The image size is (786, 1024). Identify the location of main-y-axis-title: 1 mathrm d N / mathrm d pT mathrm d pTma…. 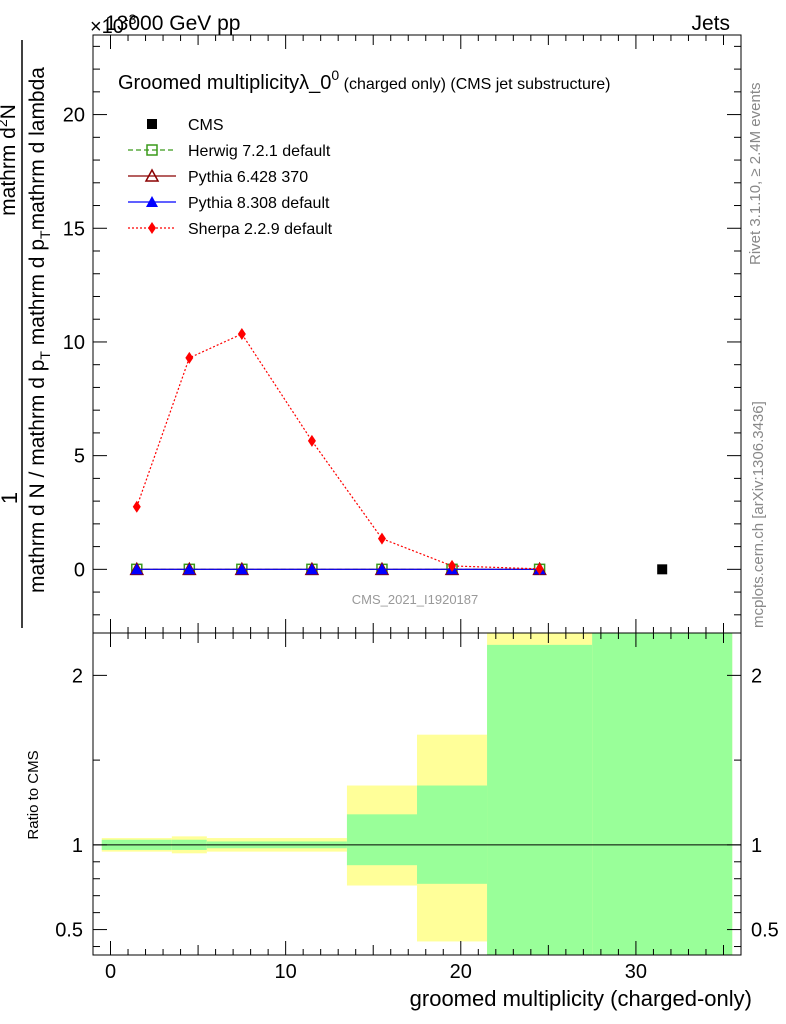
(26, 334).